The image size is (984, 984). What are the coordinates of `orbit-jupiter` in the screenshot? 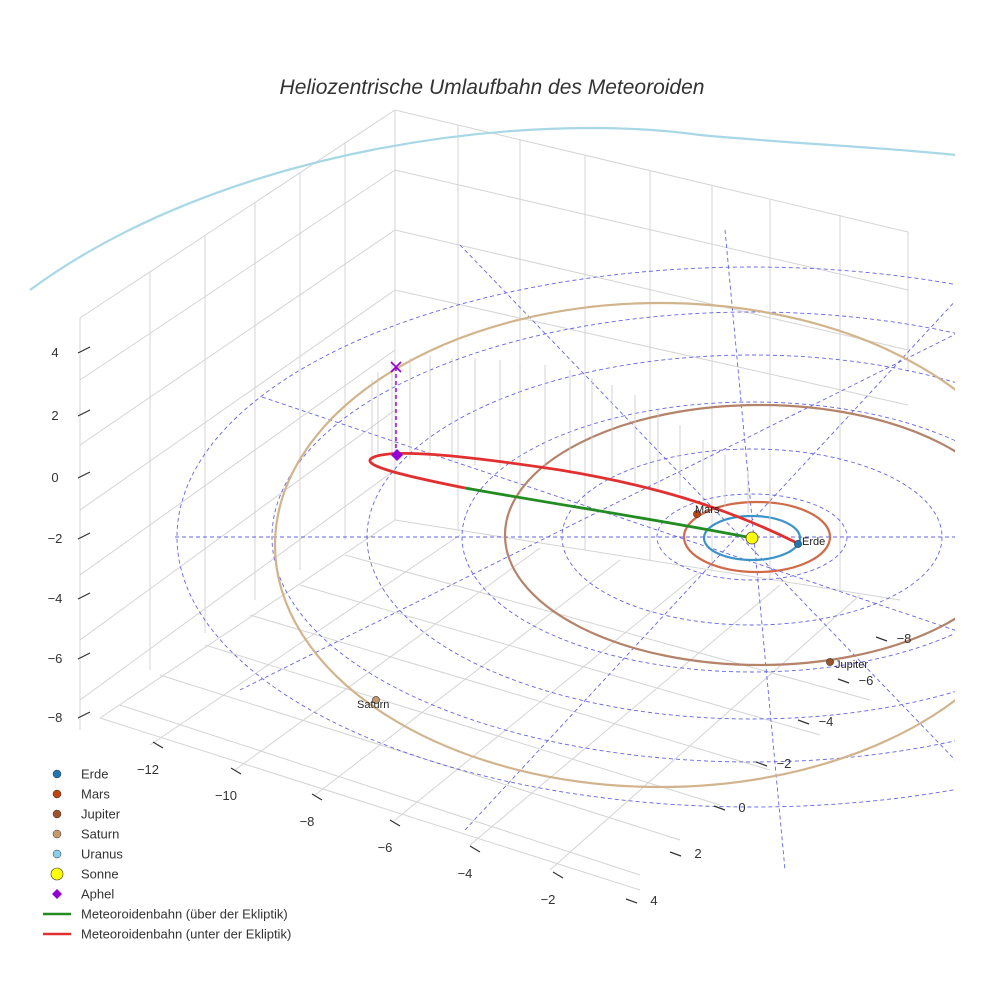 It's located at (729, 535).